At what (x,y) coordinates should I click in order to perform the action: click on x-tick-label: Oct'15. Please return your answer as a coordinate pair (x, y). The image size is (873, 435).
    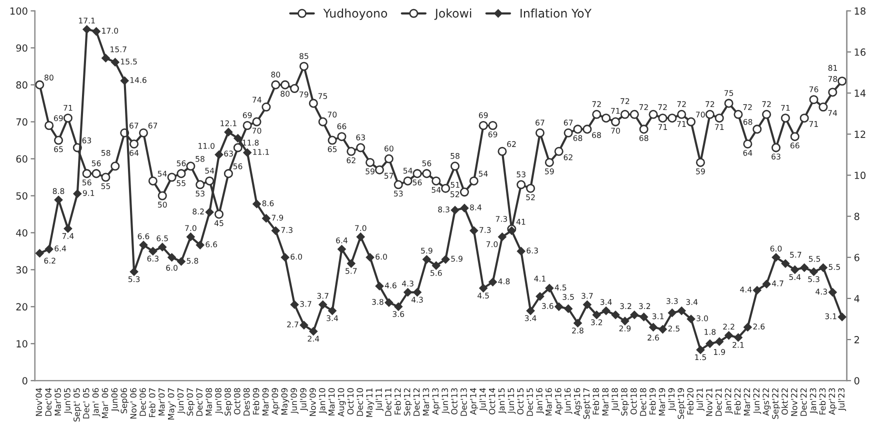
    Looking at the image, I should click on (520, 401).